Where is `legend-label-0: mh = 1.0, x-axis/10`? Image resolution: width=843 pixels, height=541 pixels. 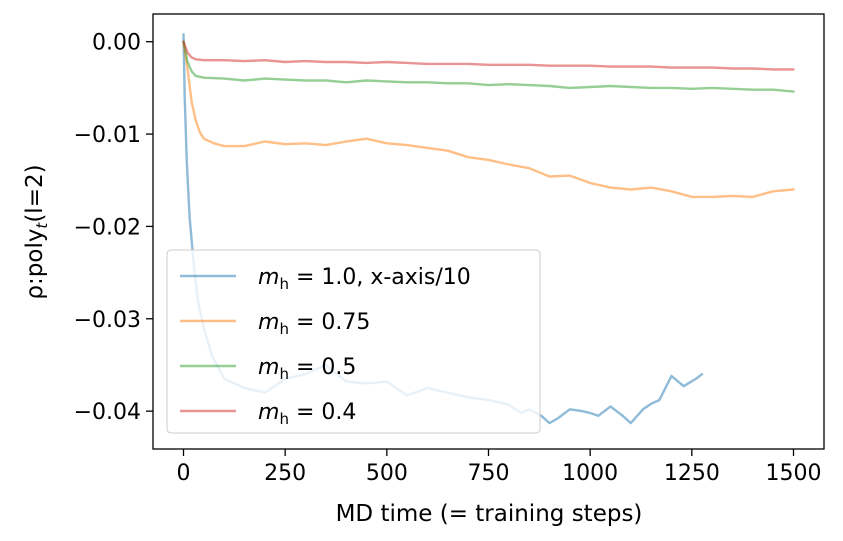
legend-label-0: mh = 1.0, x-axis/10 is located at coordinates (364, 279).